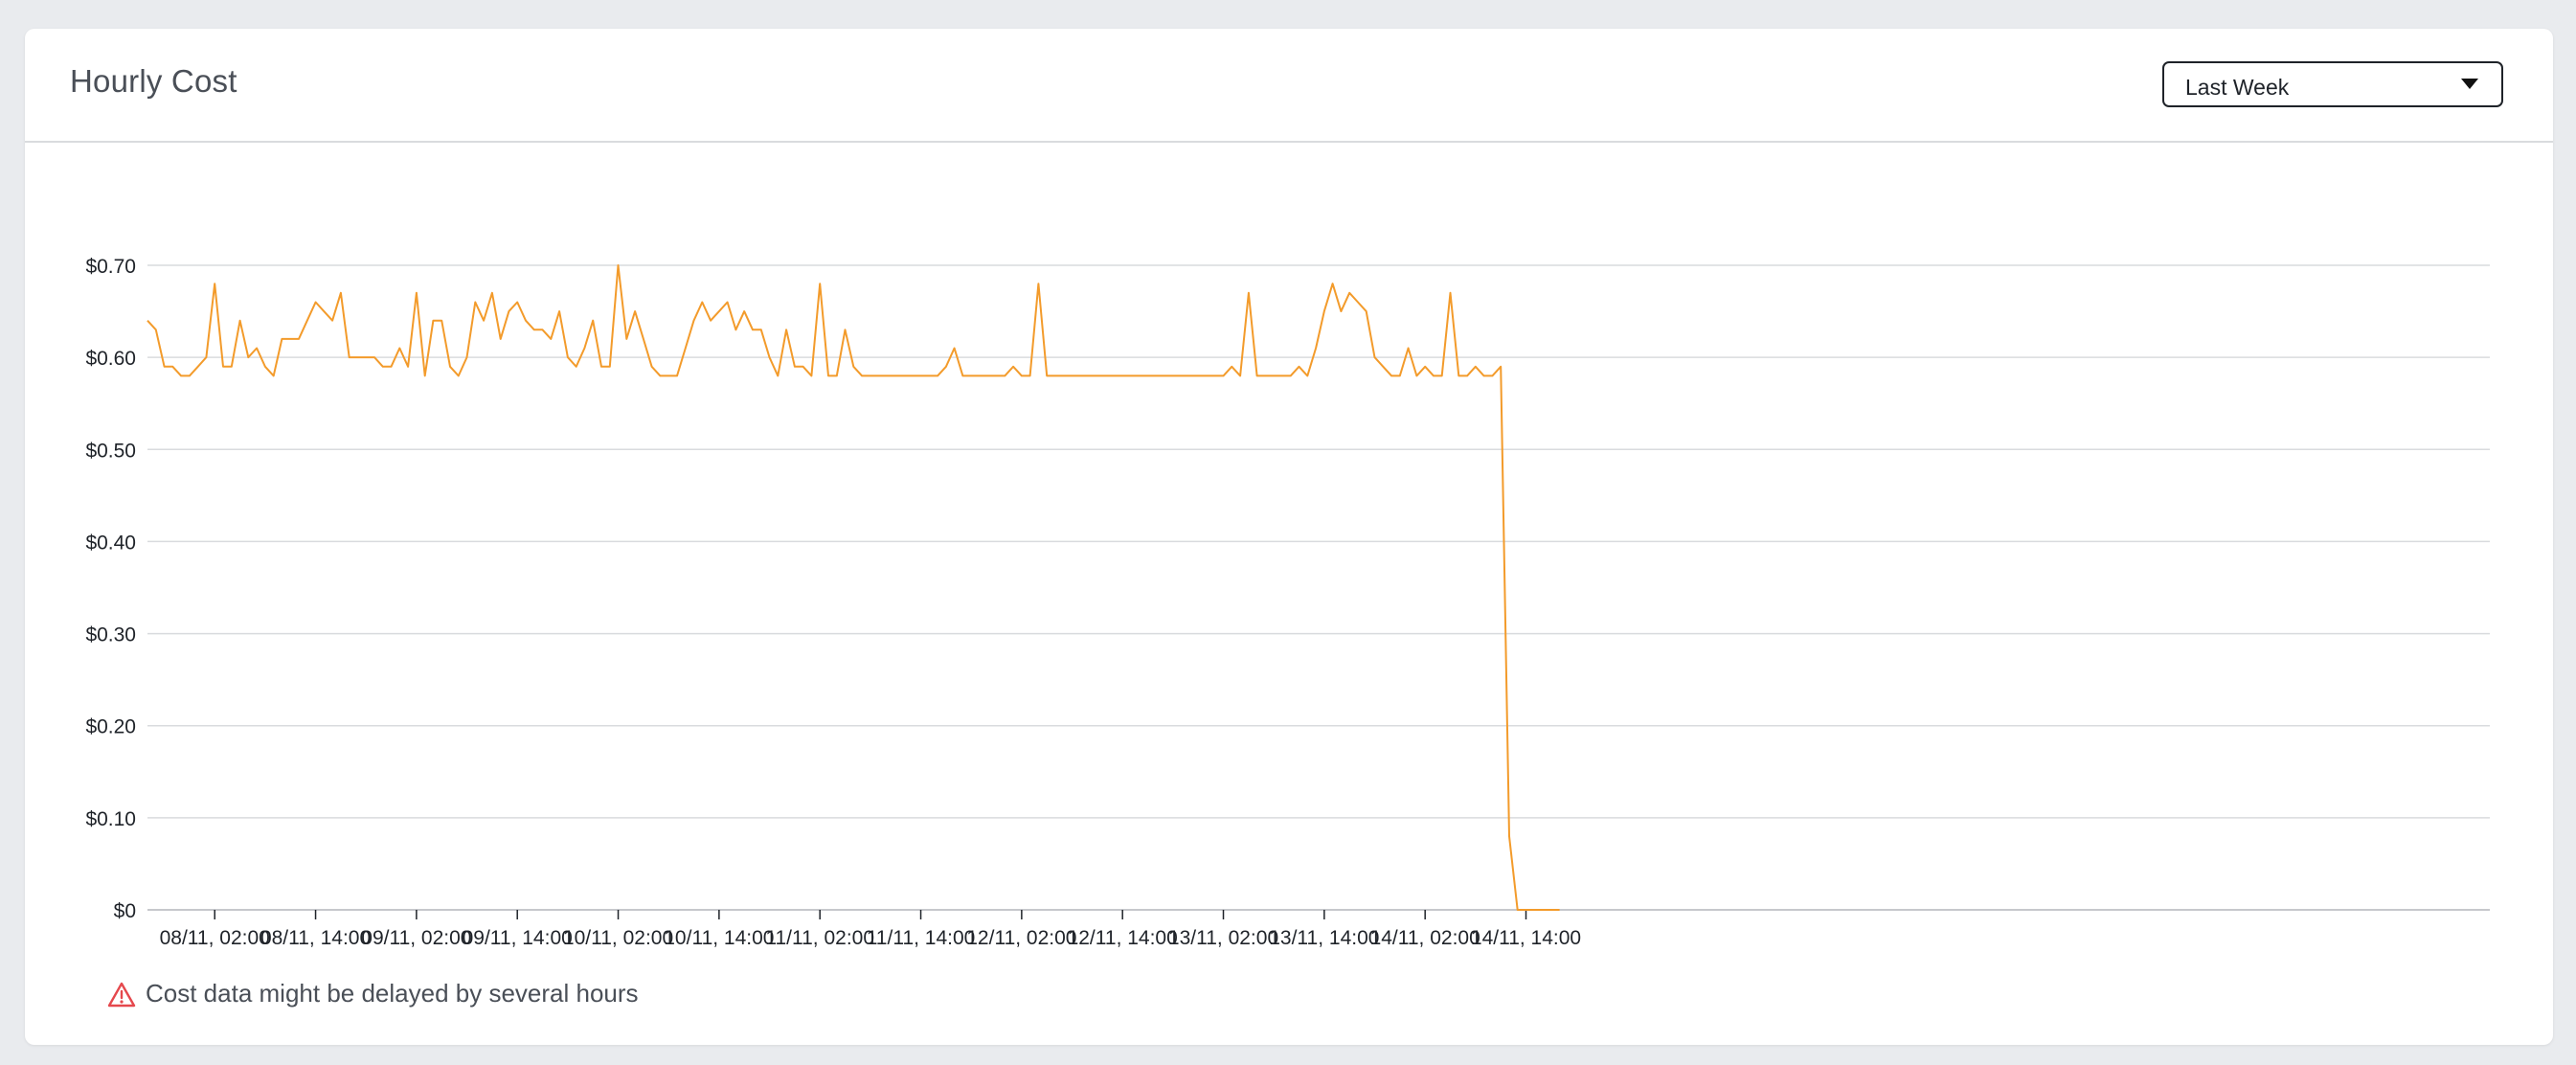 This screenshot has height=1065, width=2576. Describe the element at coordinates (719, 937) in the screenshot. I see `x-tick-label: 10/11, 14:00` at that location.